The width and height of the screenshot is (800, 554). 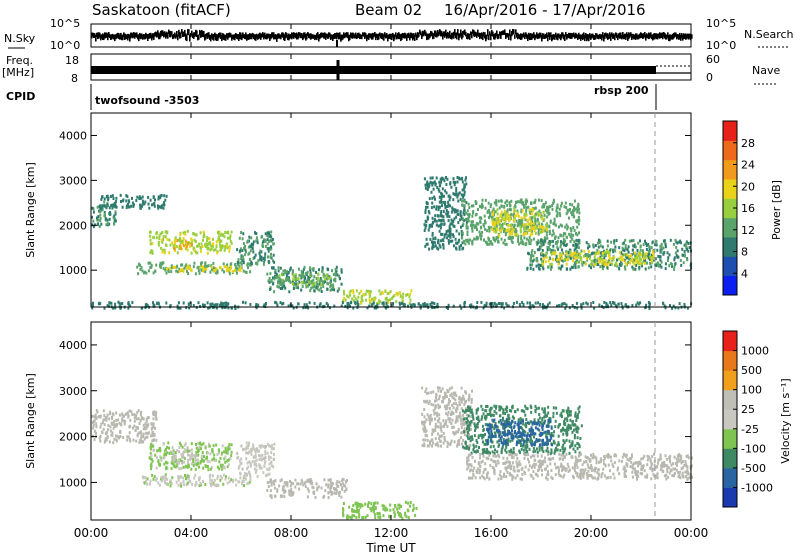 What do you see at coordinates (65, 23) in the screenshot?
I see `nsky-tick-hi: 10^5` at bounding box center [65, 23].